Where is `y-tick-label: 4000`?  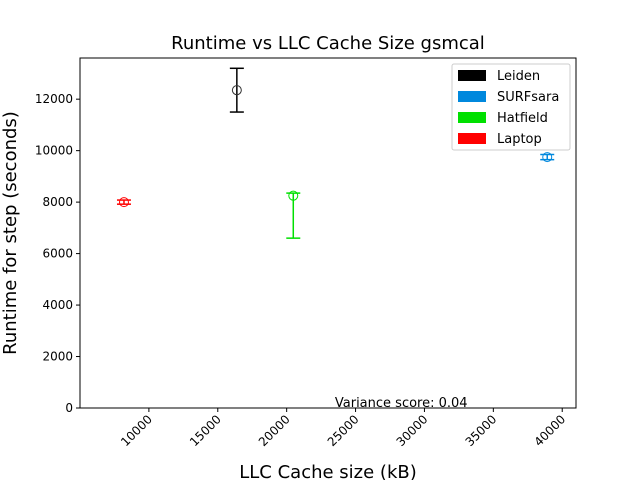 y-tick-label: 4000 is located at coordinates (57, 305).